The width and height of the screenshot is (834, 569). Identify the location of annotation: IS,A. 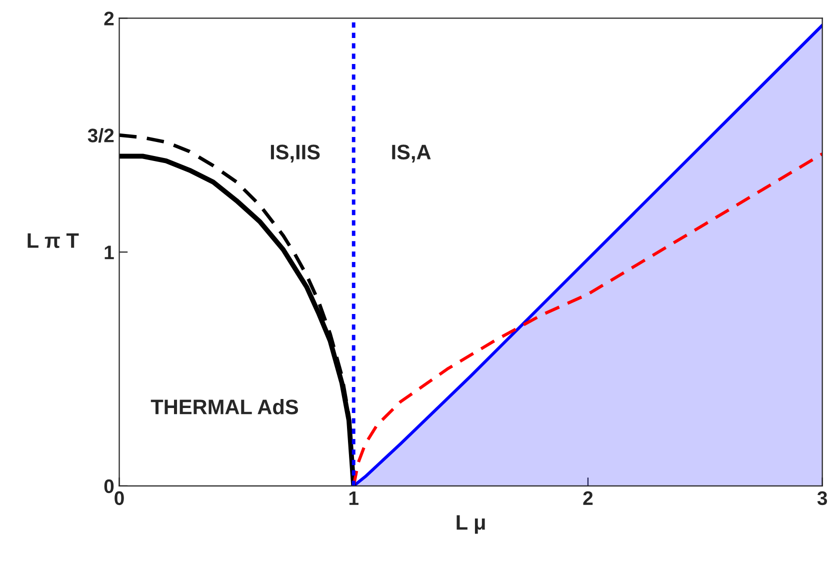
(411, 153).